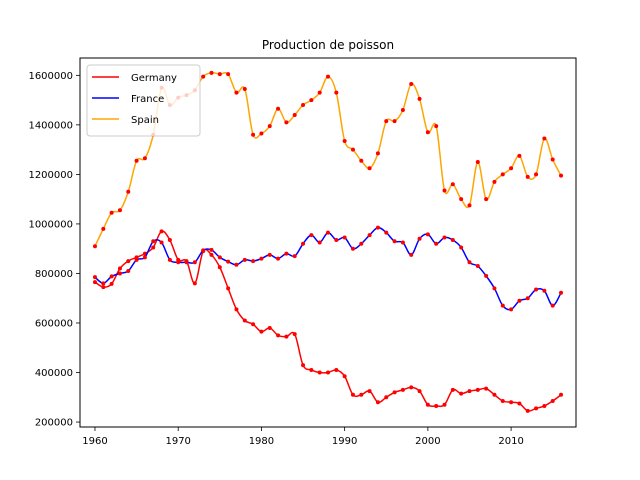 The height and width of the screenshot is (480, 640). Describe the element at coordinates (103, 283) in the screenshot. I see `data-point-france-1961` at that location.